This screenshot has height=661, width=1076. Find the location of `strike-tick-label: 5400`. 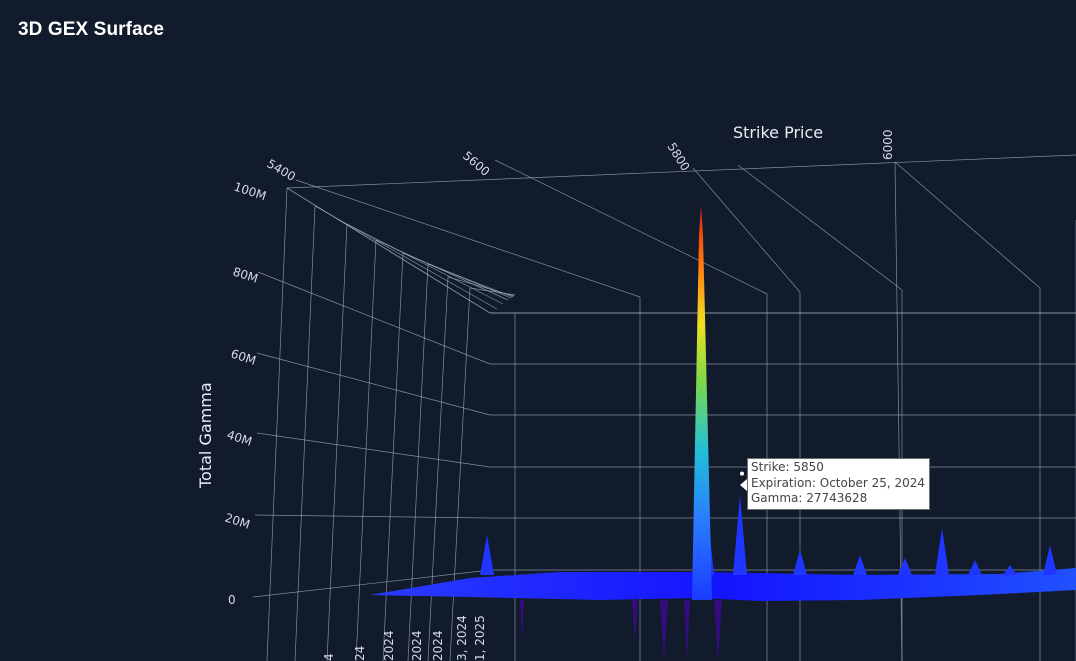

strike-tick-label: 5400 is located at coordinates (281, 169).